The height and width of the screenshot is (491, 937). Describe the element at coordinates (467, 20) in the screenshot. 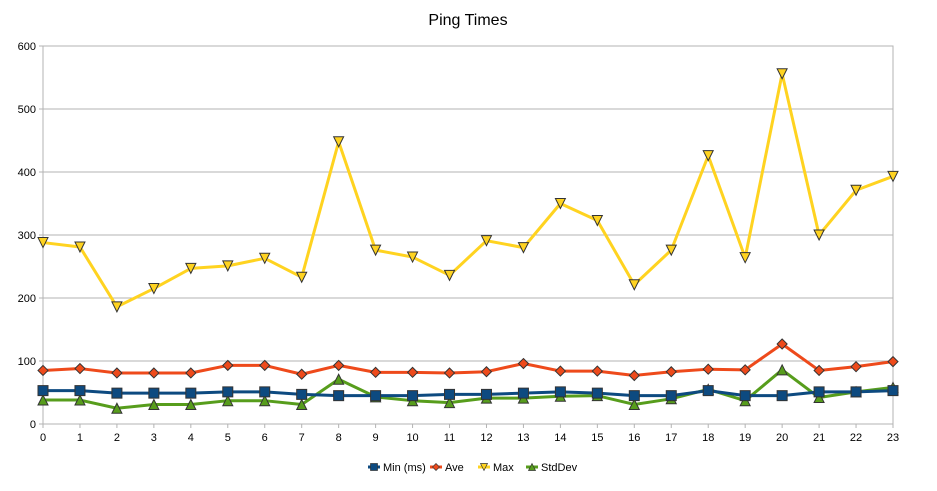

I see `chart-title: Ping Times` at that location.